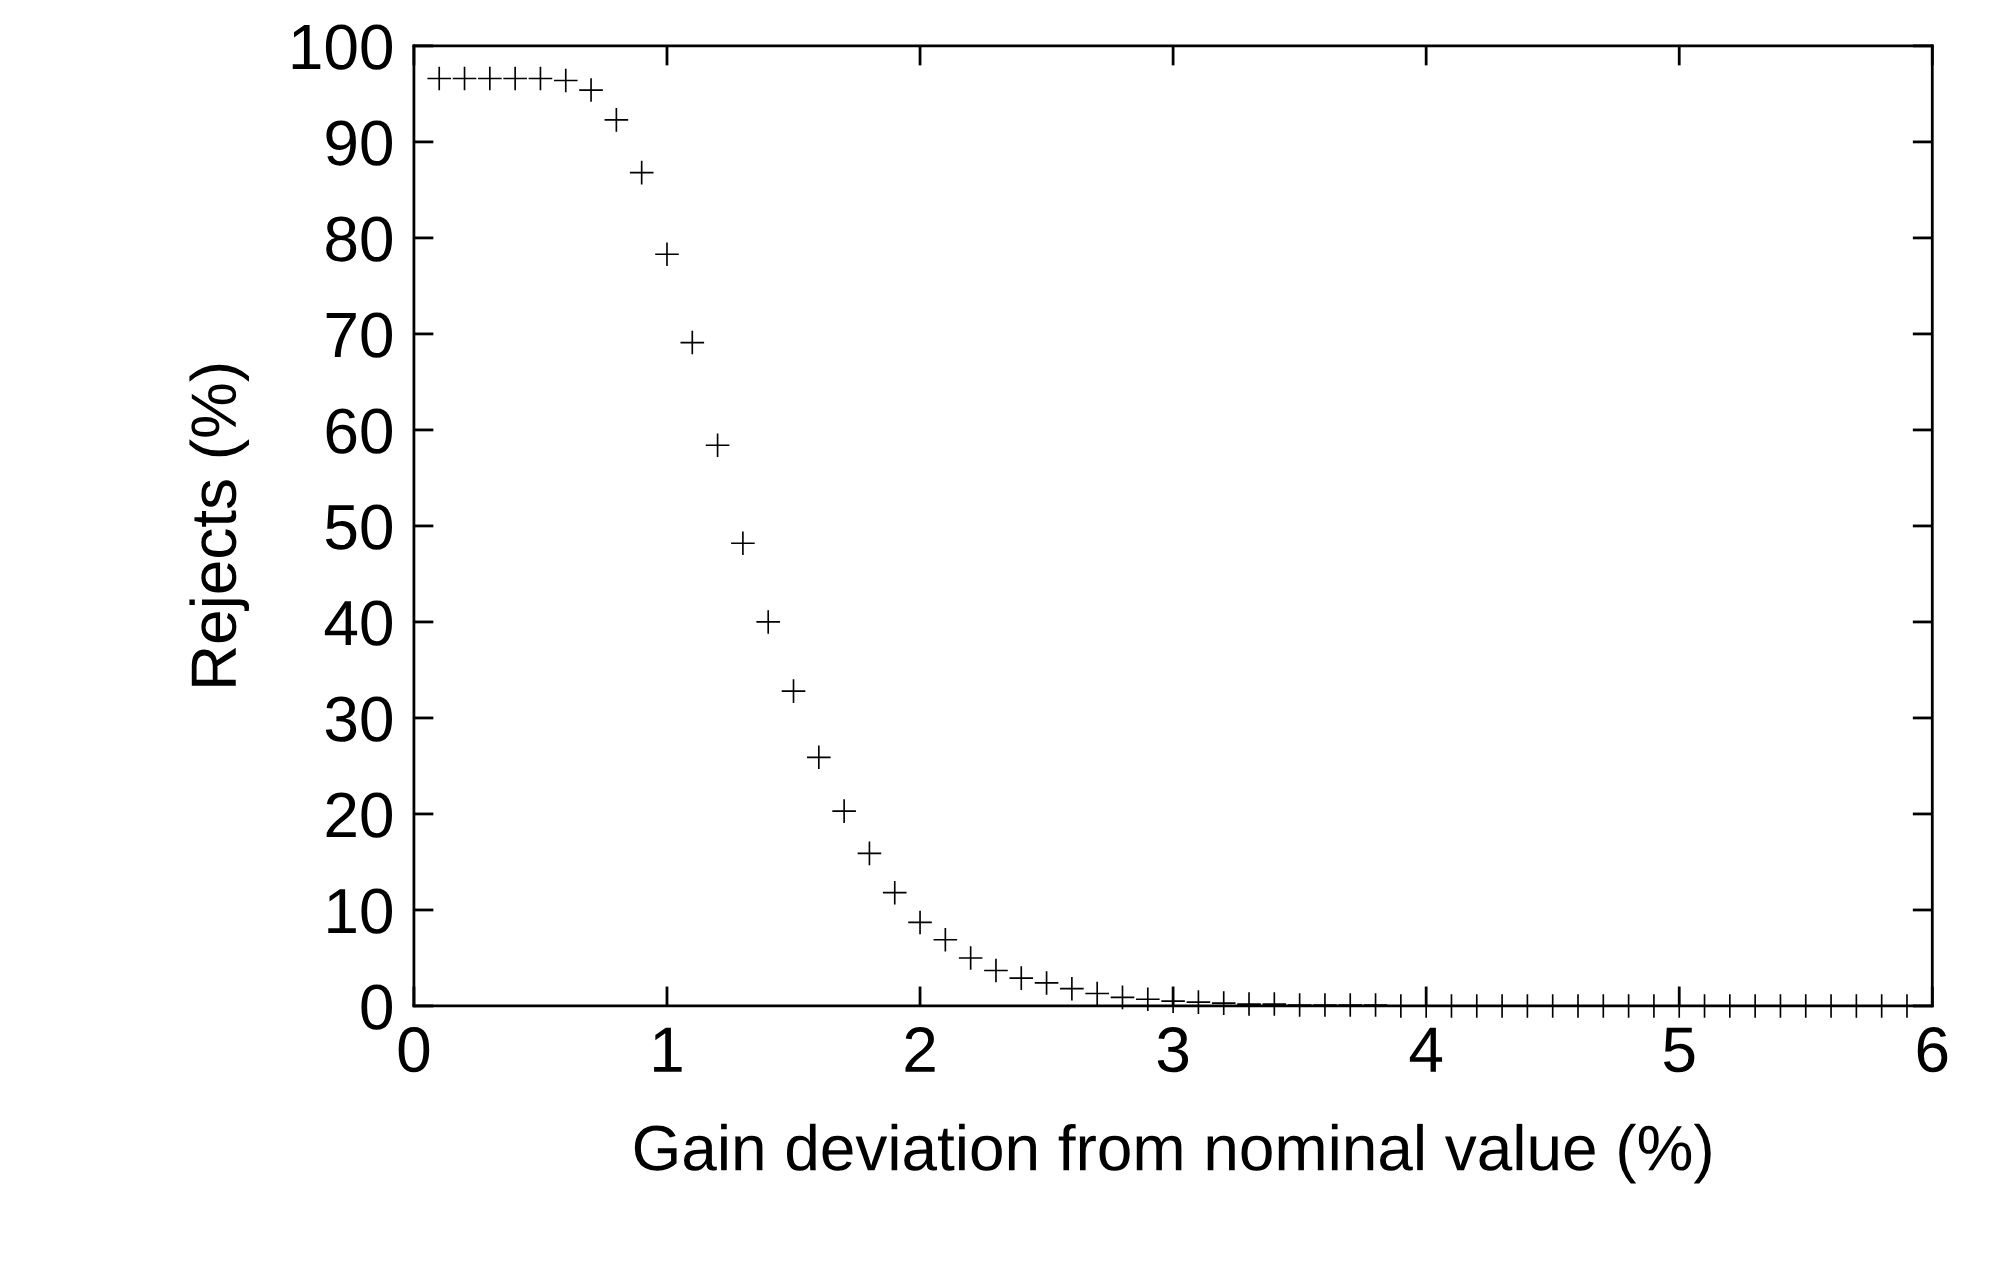 The image size is (1990, 1275). What do you see at coordinates (668, 1049) in the screenshot?
I see `x-tick-label: 1` at bounding box center [668, 1049].